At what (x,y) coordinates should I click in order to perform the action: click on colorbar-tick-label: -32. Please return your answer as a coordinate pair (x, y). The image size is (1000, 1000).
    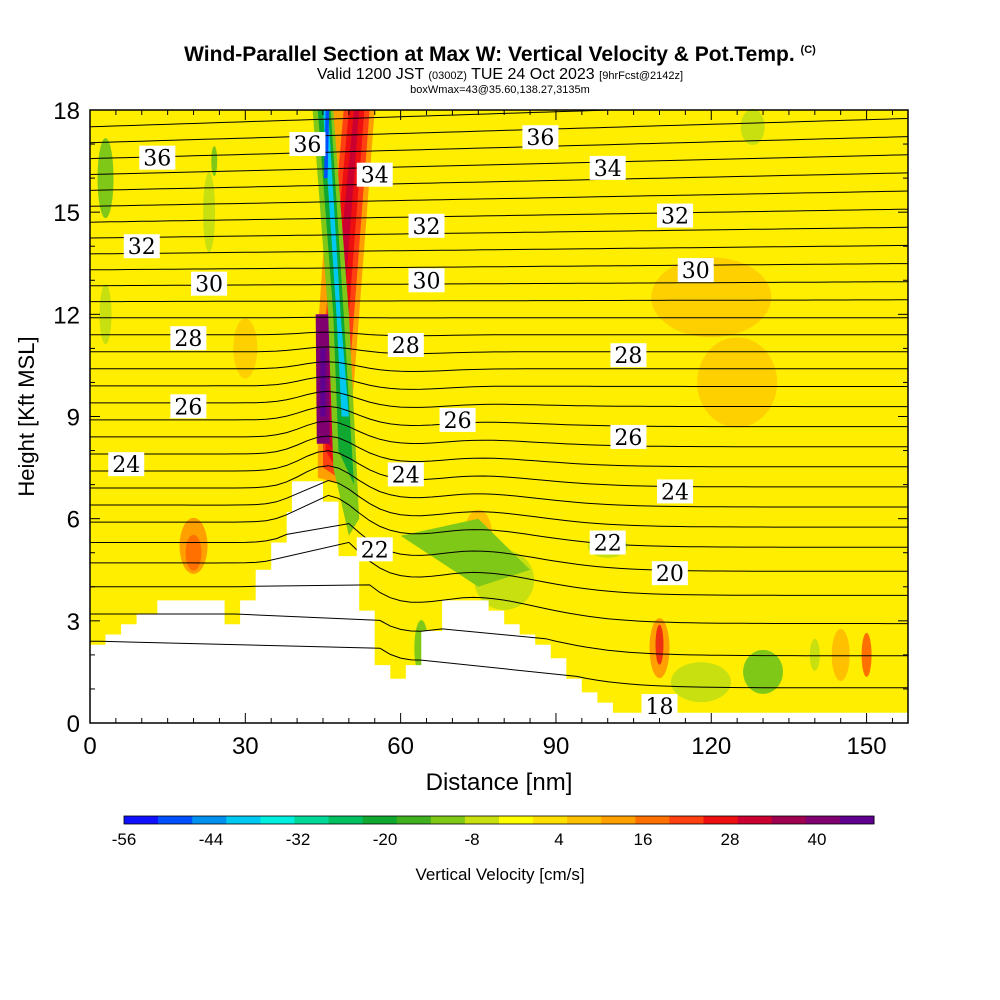
    Looking at the image, I should click on (298, 839).